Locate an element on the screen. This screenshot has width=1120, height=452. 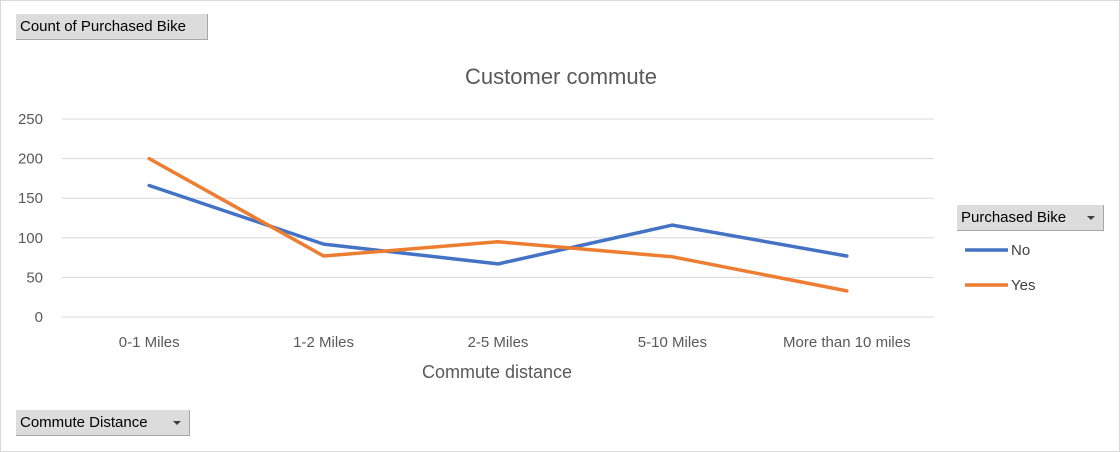
x-axis-title: Commute distance is located at coordinates (497, 372).